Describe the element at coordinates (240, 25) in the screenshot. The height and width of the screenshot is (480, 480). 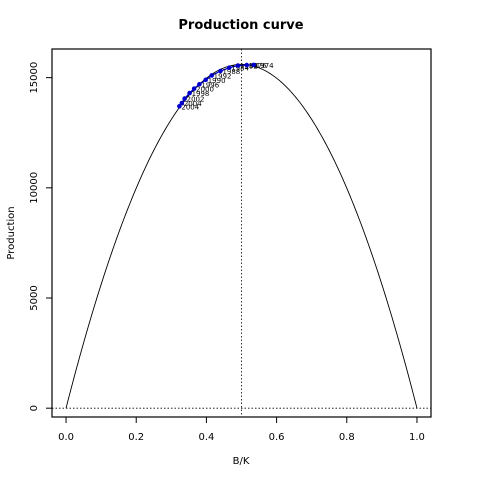
I see `chart-title: Production curve` at that location.